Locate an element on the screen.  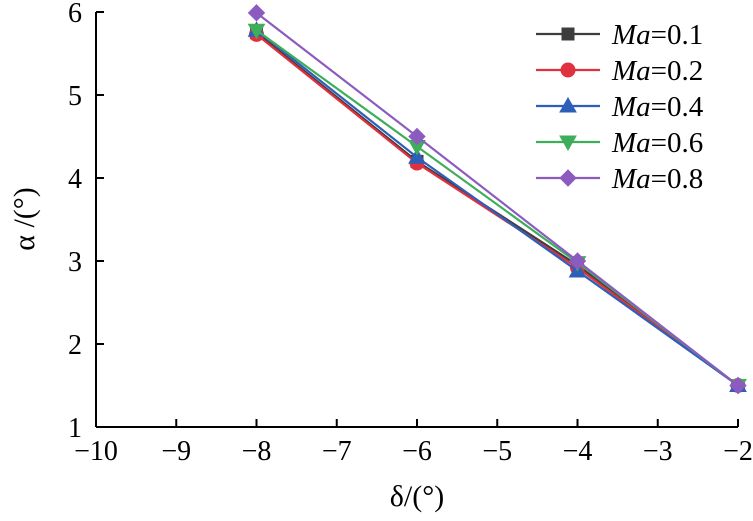
legend-item: Ma=0.6 is located at coordinates (619, 143).